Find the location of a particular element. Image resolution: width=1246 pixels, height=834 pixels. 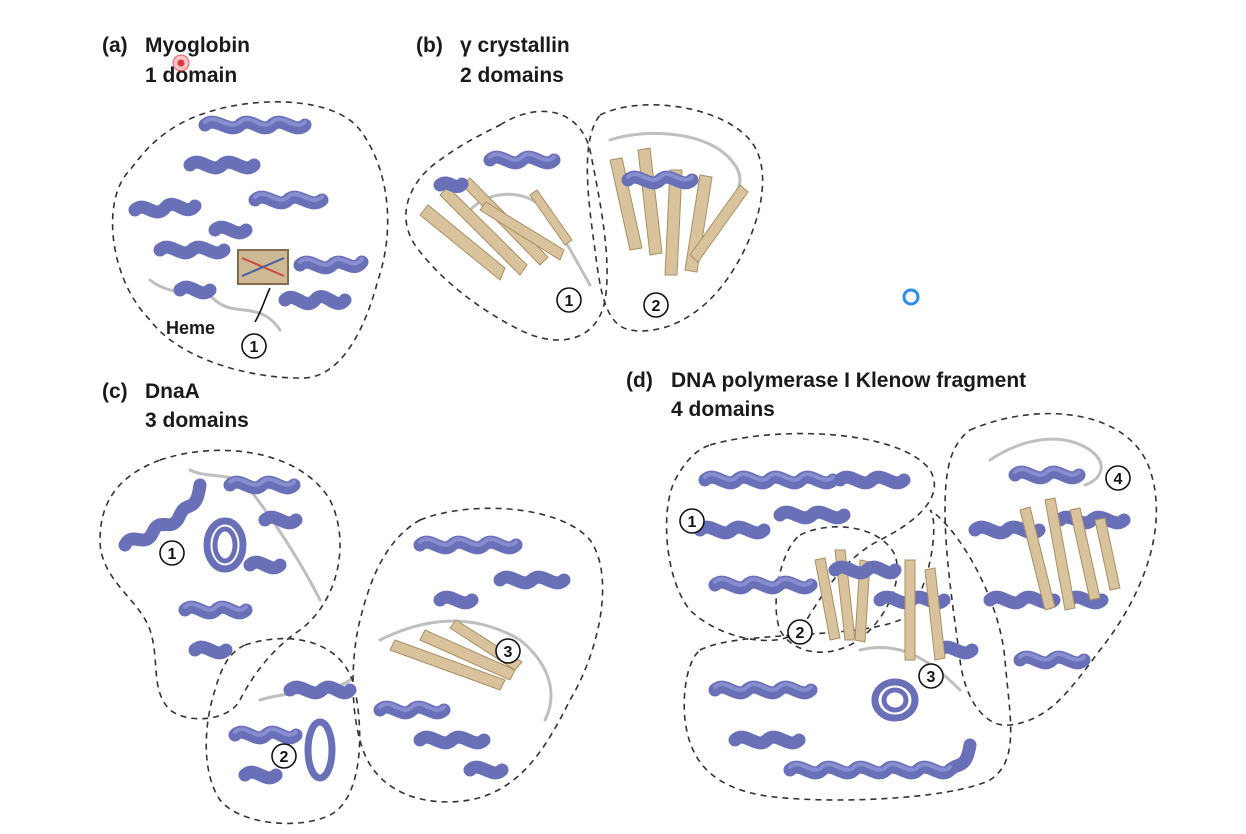

panel-d-domain-1-marker: 1 is located at coordinates (692, 521).